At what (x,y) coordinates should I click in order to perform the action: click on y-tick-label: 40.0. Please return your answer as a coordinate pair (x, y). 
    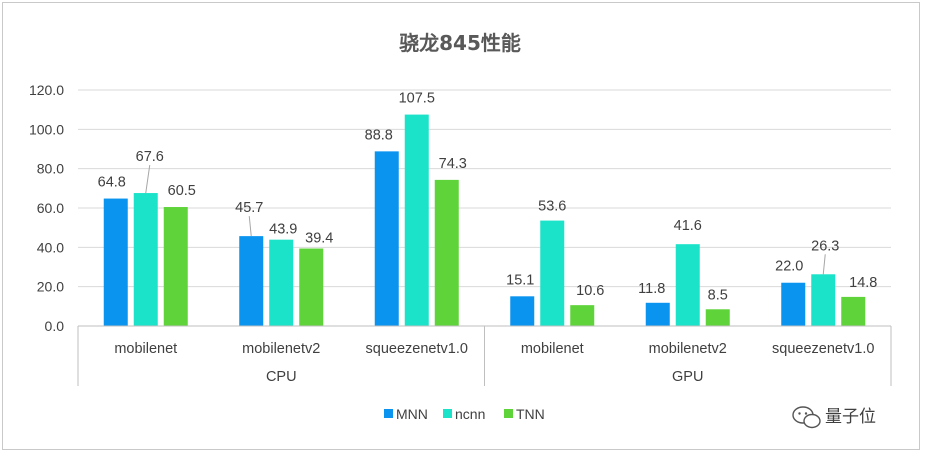
    Looking at the image, I should click on (50, 247).